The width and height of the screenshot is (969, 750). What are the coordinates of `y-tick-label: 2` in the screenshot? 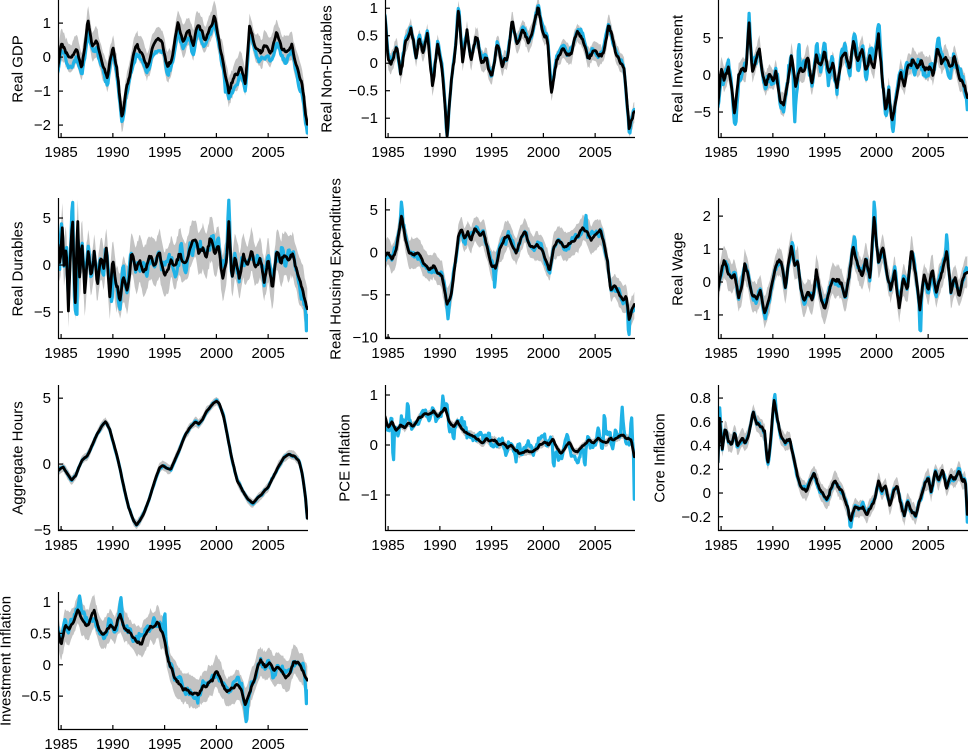 It's located at (707, 216).